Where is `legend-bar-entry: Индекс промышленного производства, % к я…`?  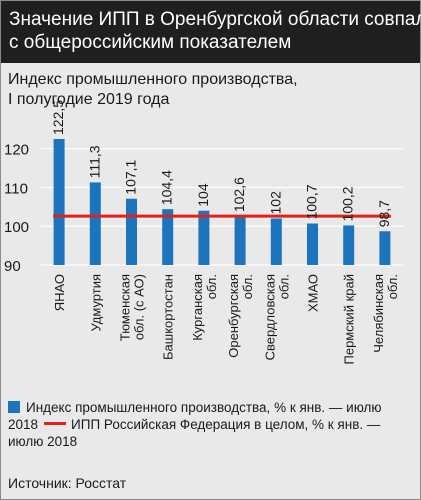 legend-bar-entry: Индекс промышленного производства, % к я… is located at coordinates (210, 407).